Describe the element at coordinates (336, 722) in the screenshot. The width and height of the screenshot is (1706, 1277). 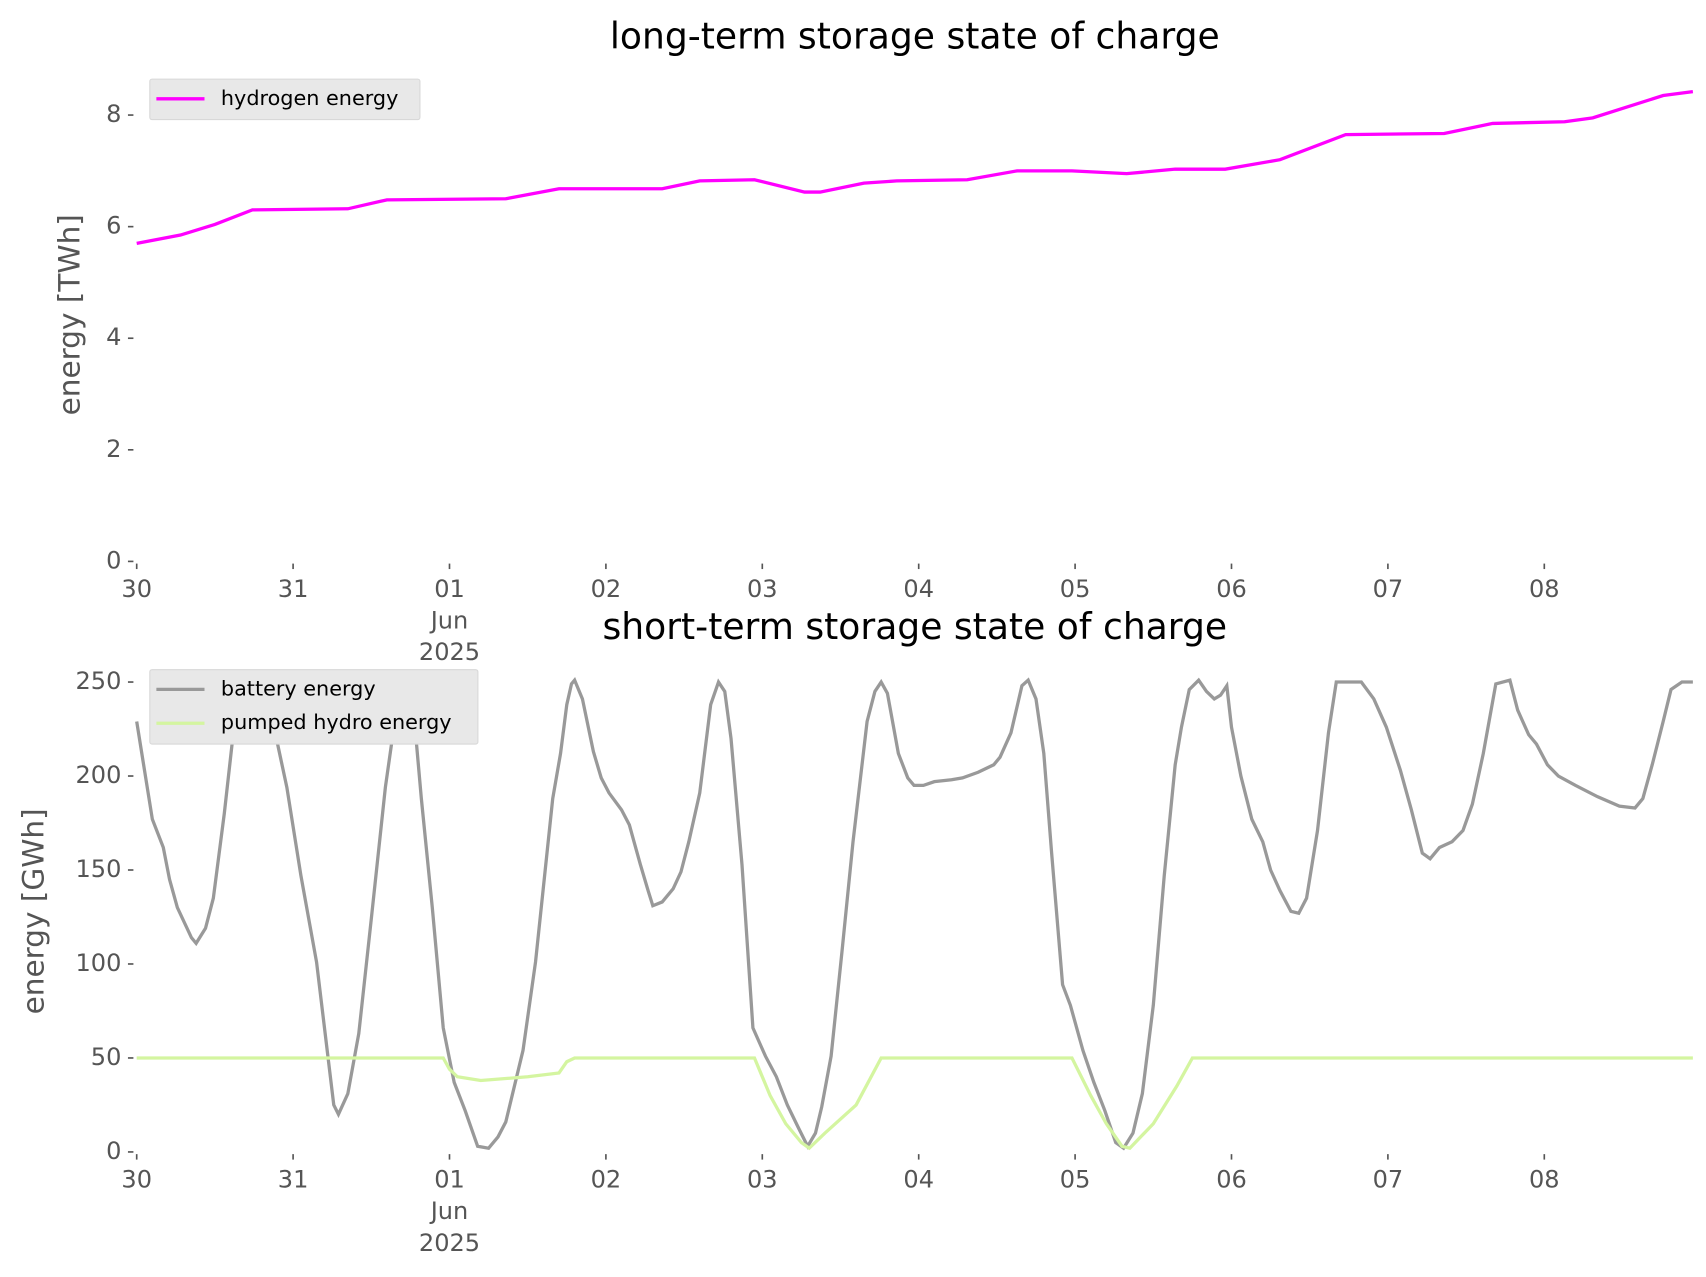
I see `legend-label: pumped hydro energy` at that location.